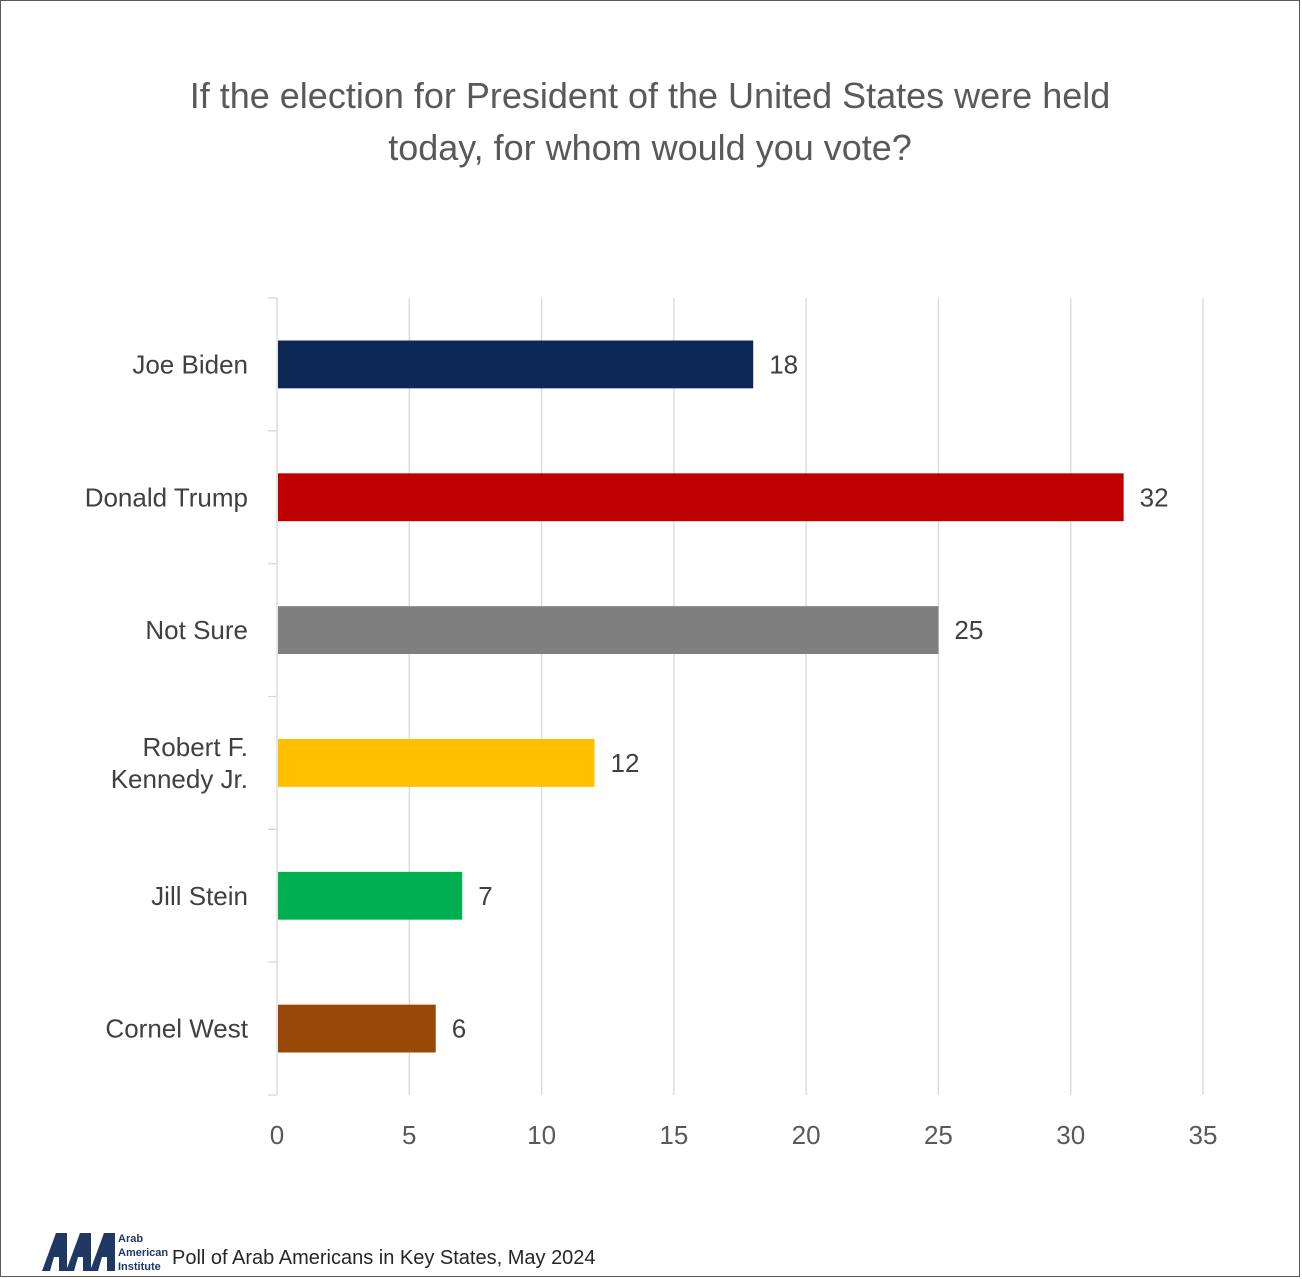  I want to click on x-tick-label: 30, so click(1070, 1135).